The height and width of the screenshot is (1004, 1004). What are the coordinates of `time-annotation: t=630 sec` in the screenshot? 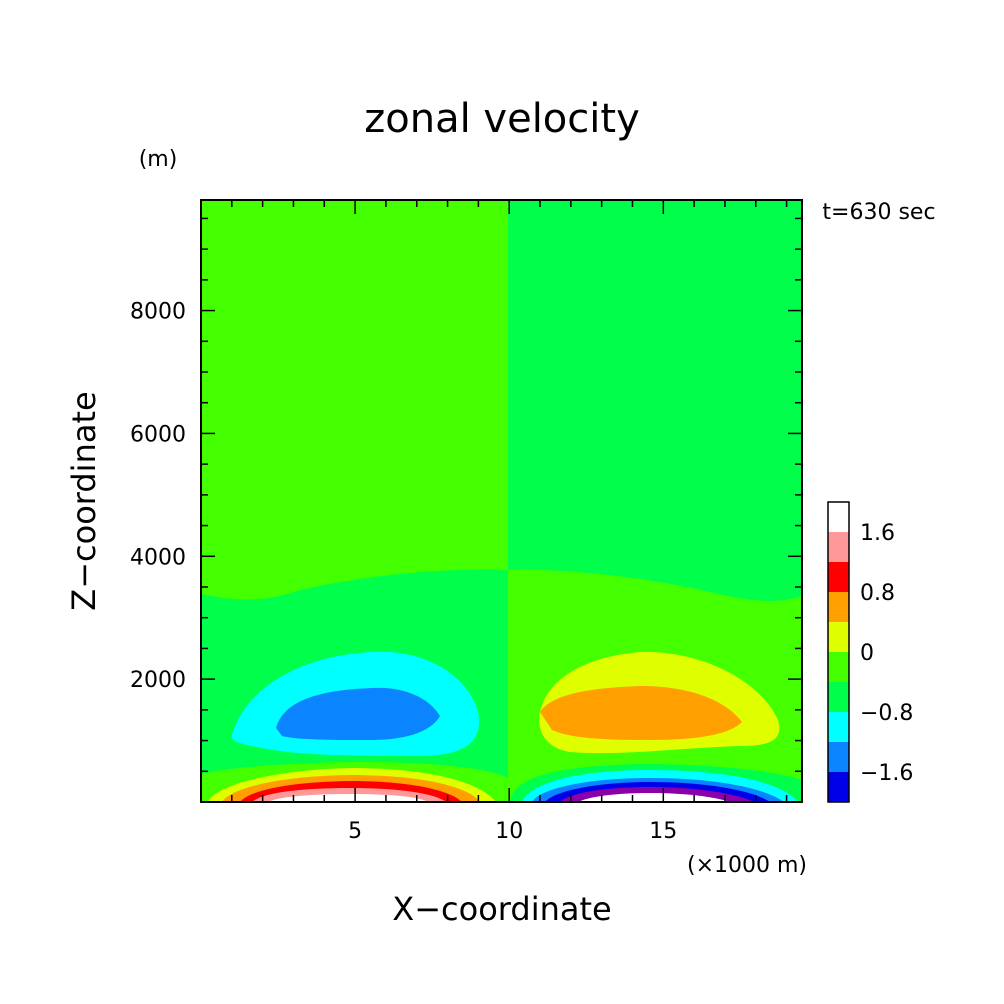 It's located at (878, 212).